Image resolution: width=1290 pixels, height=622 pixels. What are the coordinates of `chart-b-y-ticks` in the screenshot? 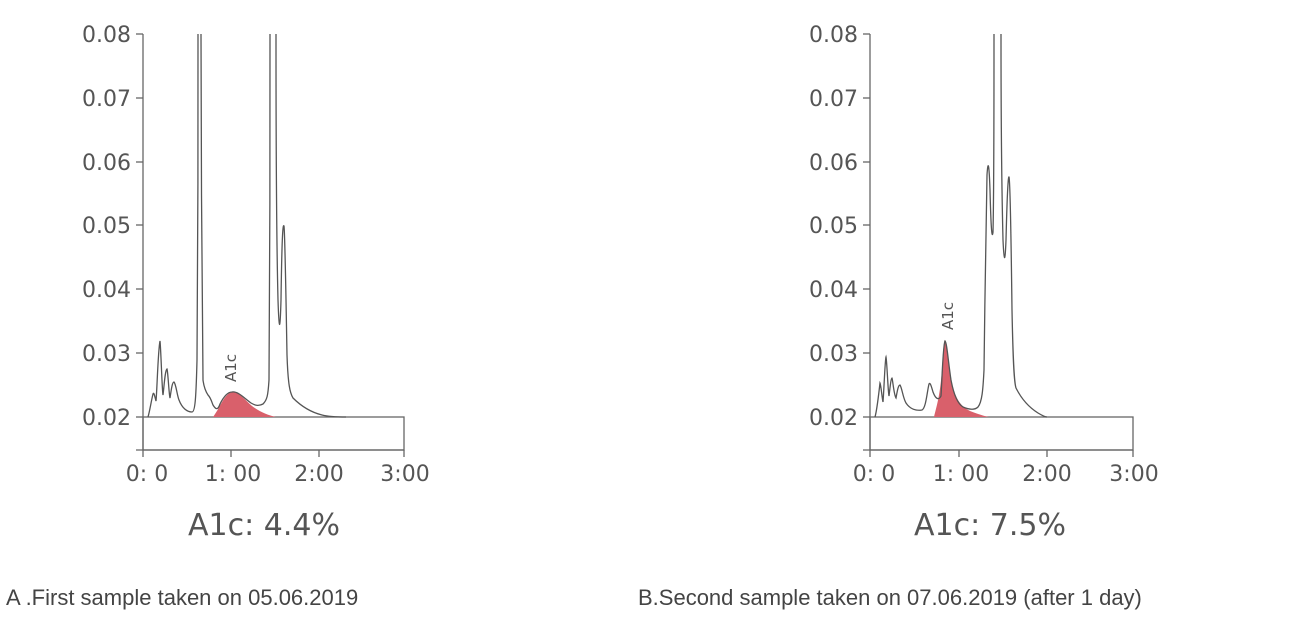 It's located at (866, 225).